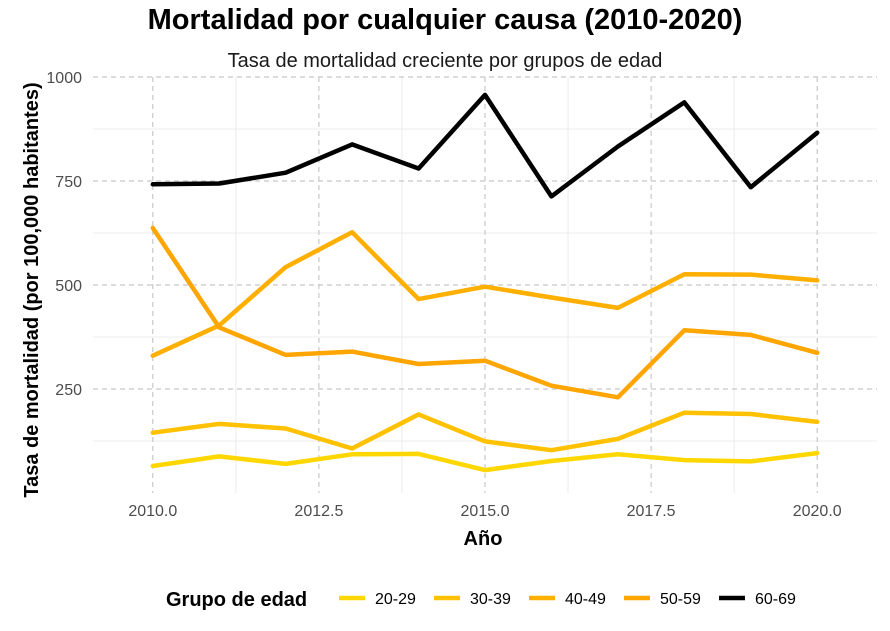 The height and width of the screenshot is (631, 890). What do you see at coordinates (817, 511) in the screenshot?
I see `x-tick-label: 2020.0` at bounding box center [817, 511].